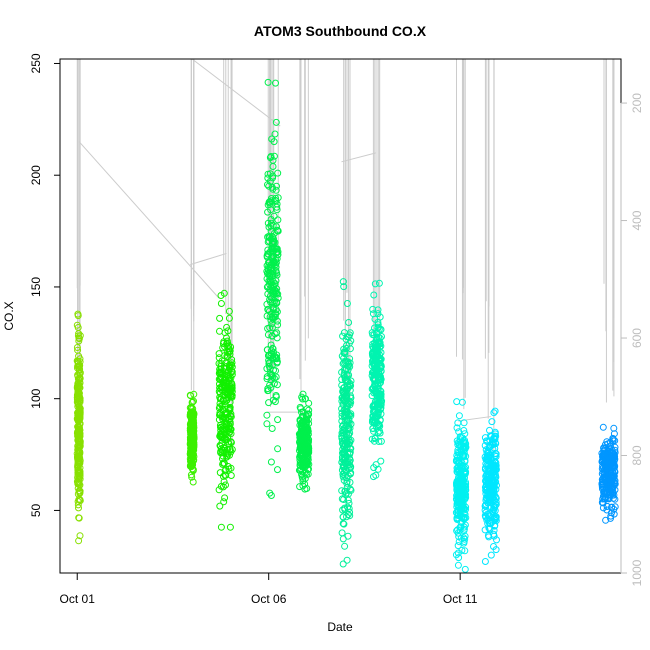 This screenshot has width=650, height=650. Describe the element at coordinates (340, 31) in the screenshot. I see `chart-title: ATOM3 Southbound CO.X` at that location.